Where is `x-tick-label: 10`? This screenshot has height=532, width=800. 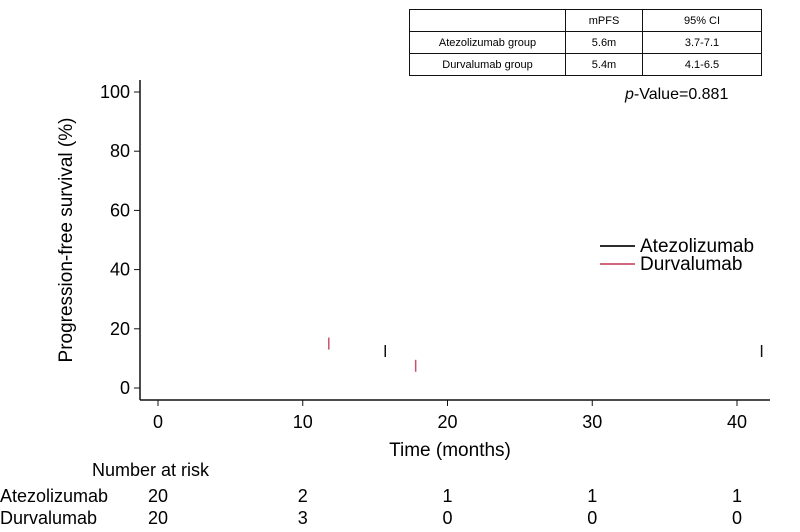 x-tick-label: 10 is located at coordinates (303, 422).